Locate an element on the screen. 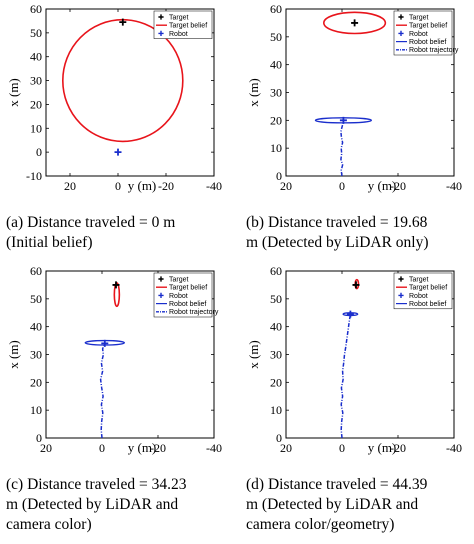  figure-caption-line: camera color/geometry) is located at coordinates (320, 524).